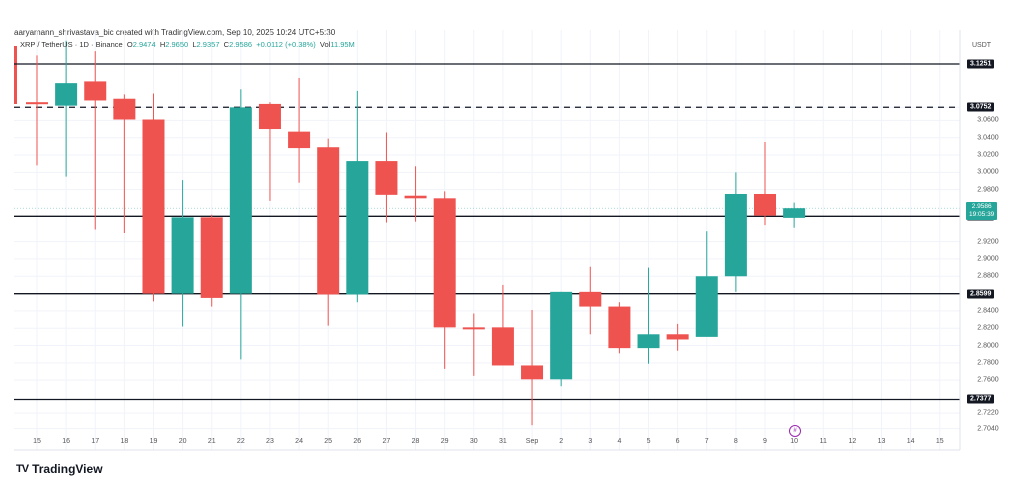  Describe the element at coordinates (182, 441) in the screenshot. I see `date-tick: 20` at that location.